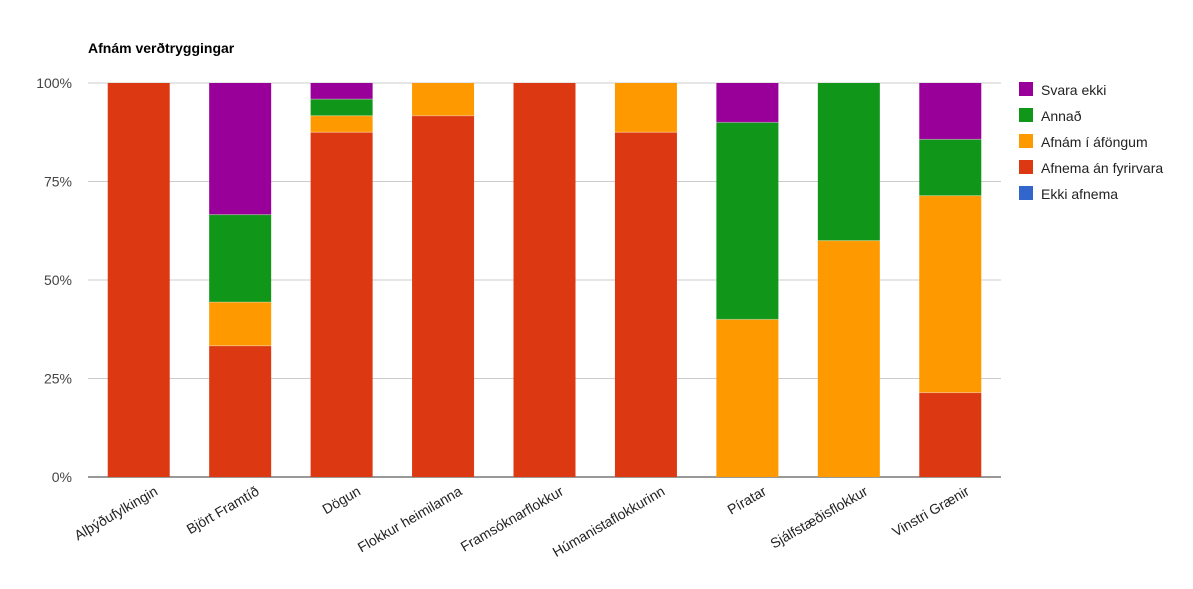 The image size is (1193, 589). Describe the element at coordinates (341, 500) in the screenshot. I see `x-tick-label: Dögun` at that location.